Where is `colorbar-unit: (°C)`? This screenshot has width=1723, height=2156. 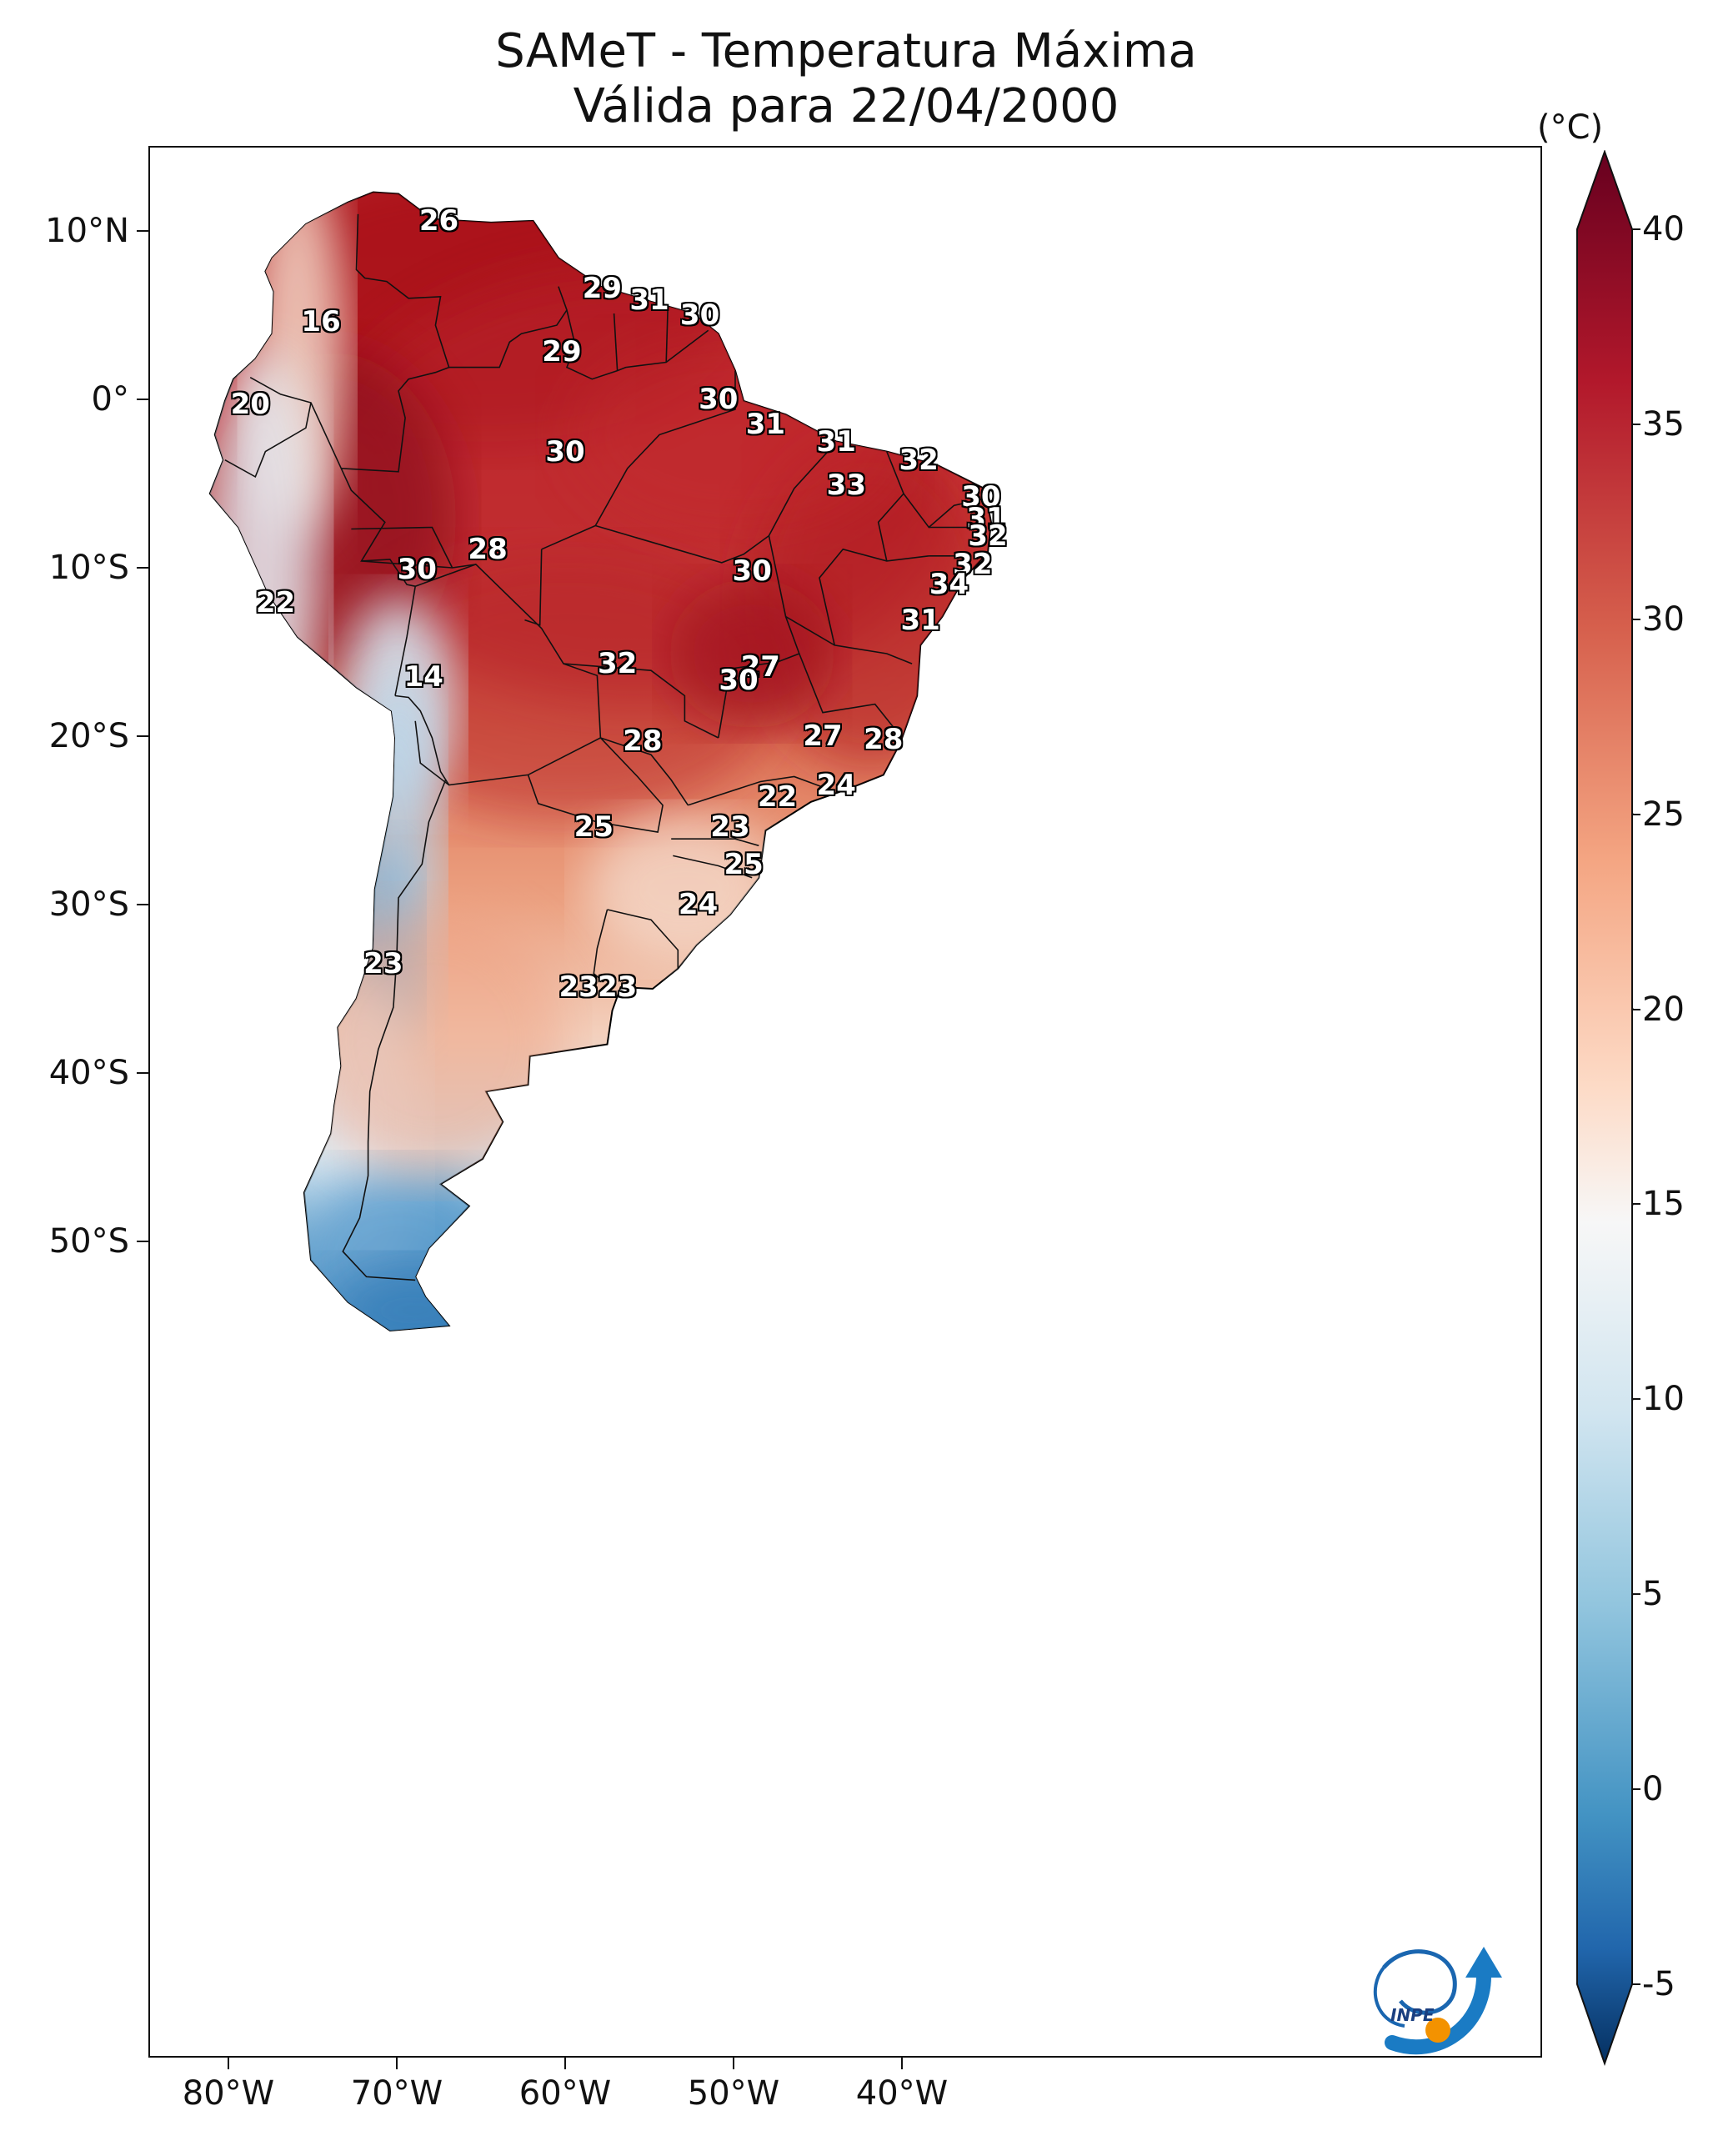 colorbar-unit: (°C) is located at coordinates (1571, 128).